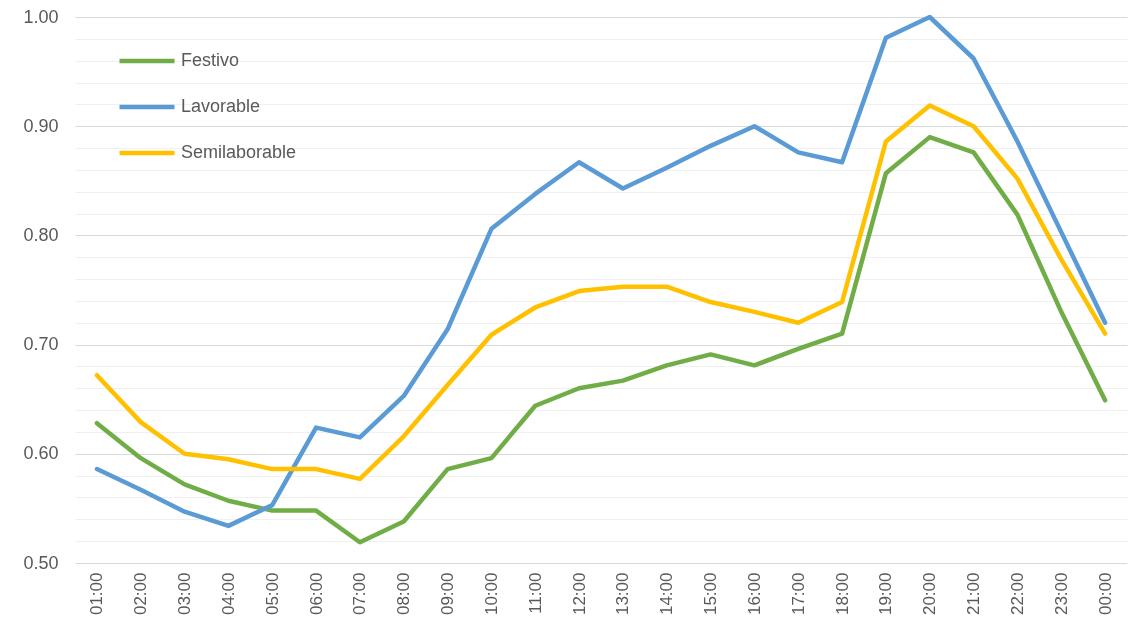  Describe the element at coordinates (41, 562) in the screenshot. I see `y-tick-label: 0.50` at that location.